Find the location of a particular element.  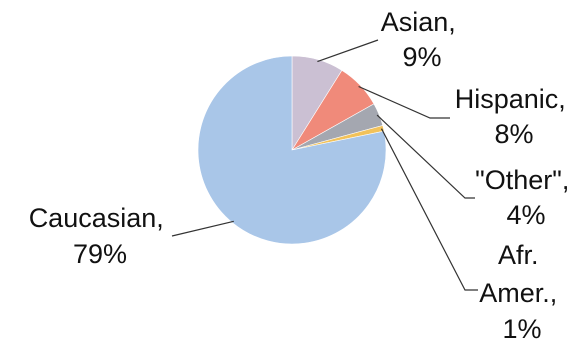

leader-caucasian is located at coordinates (202, 228).